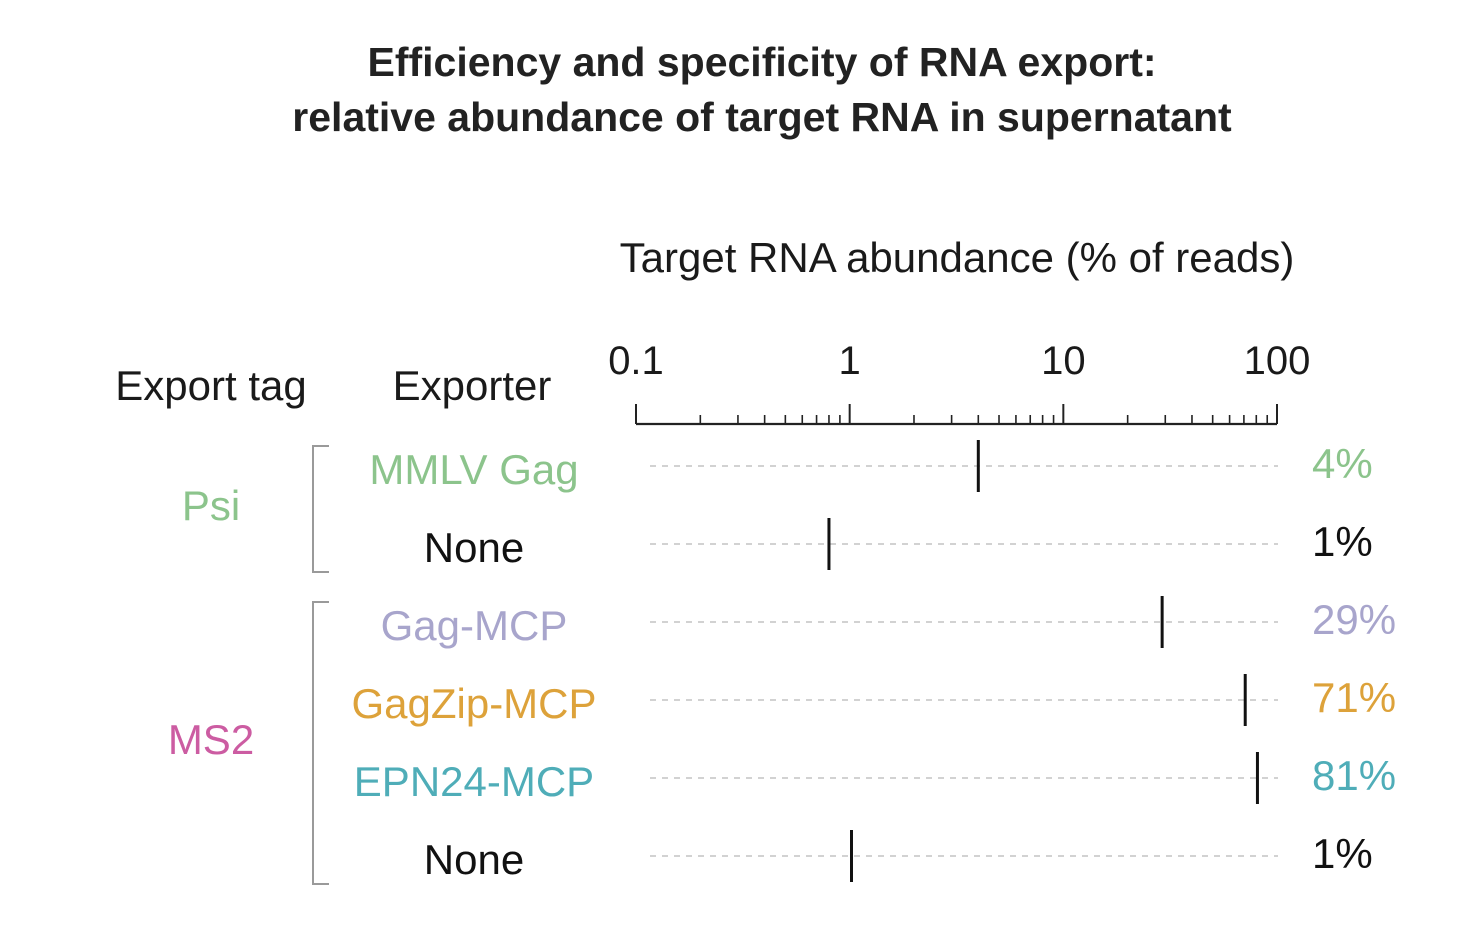 The image size is (1484, 939). Describe the element at coordinates (473, 703) in the screenshot. I see `exporter-label: GagZip-MCP` at that location.